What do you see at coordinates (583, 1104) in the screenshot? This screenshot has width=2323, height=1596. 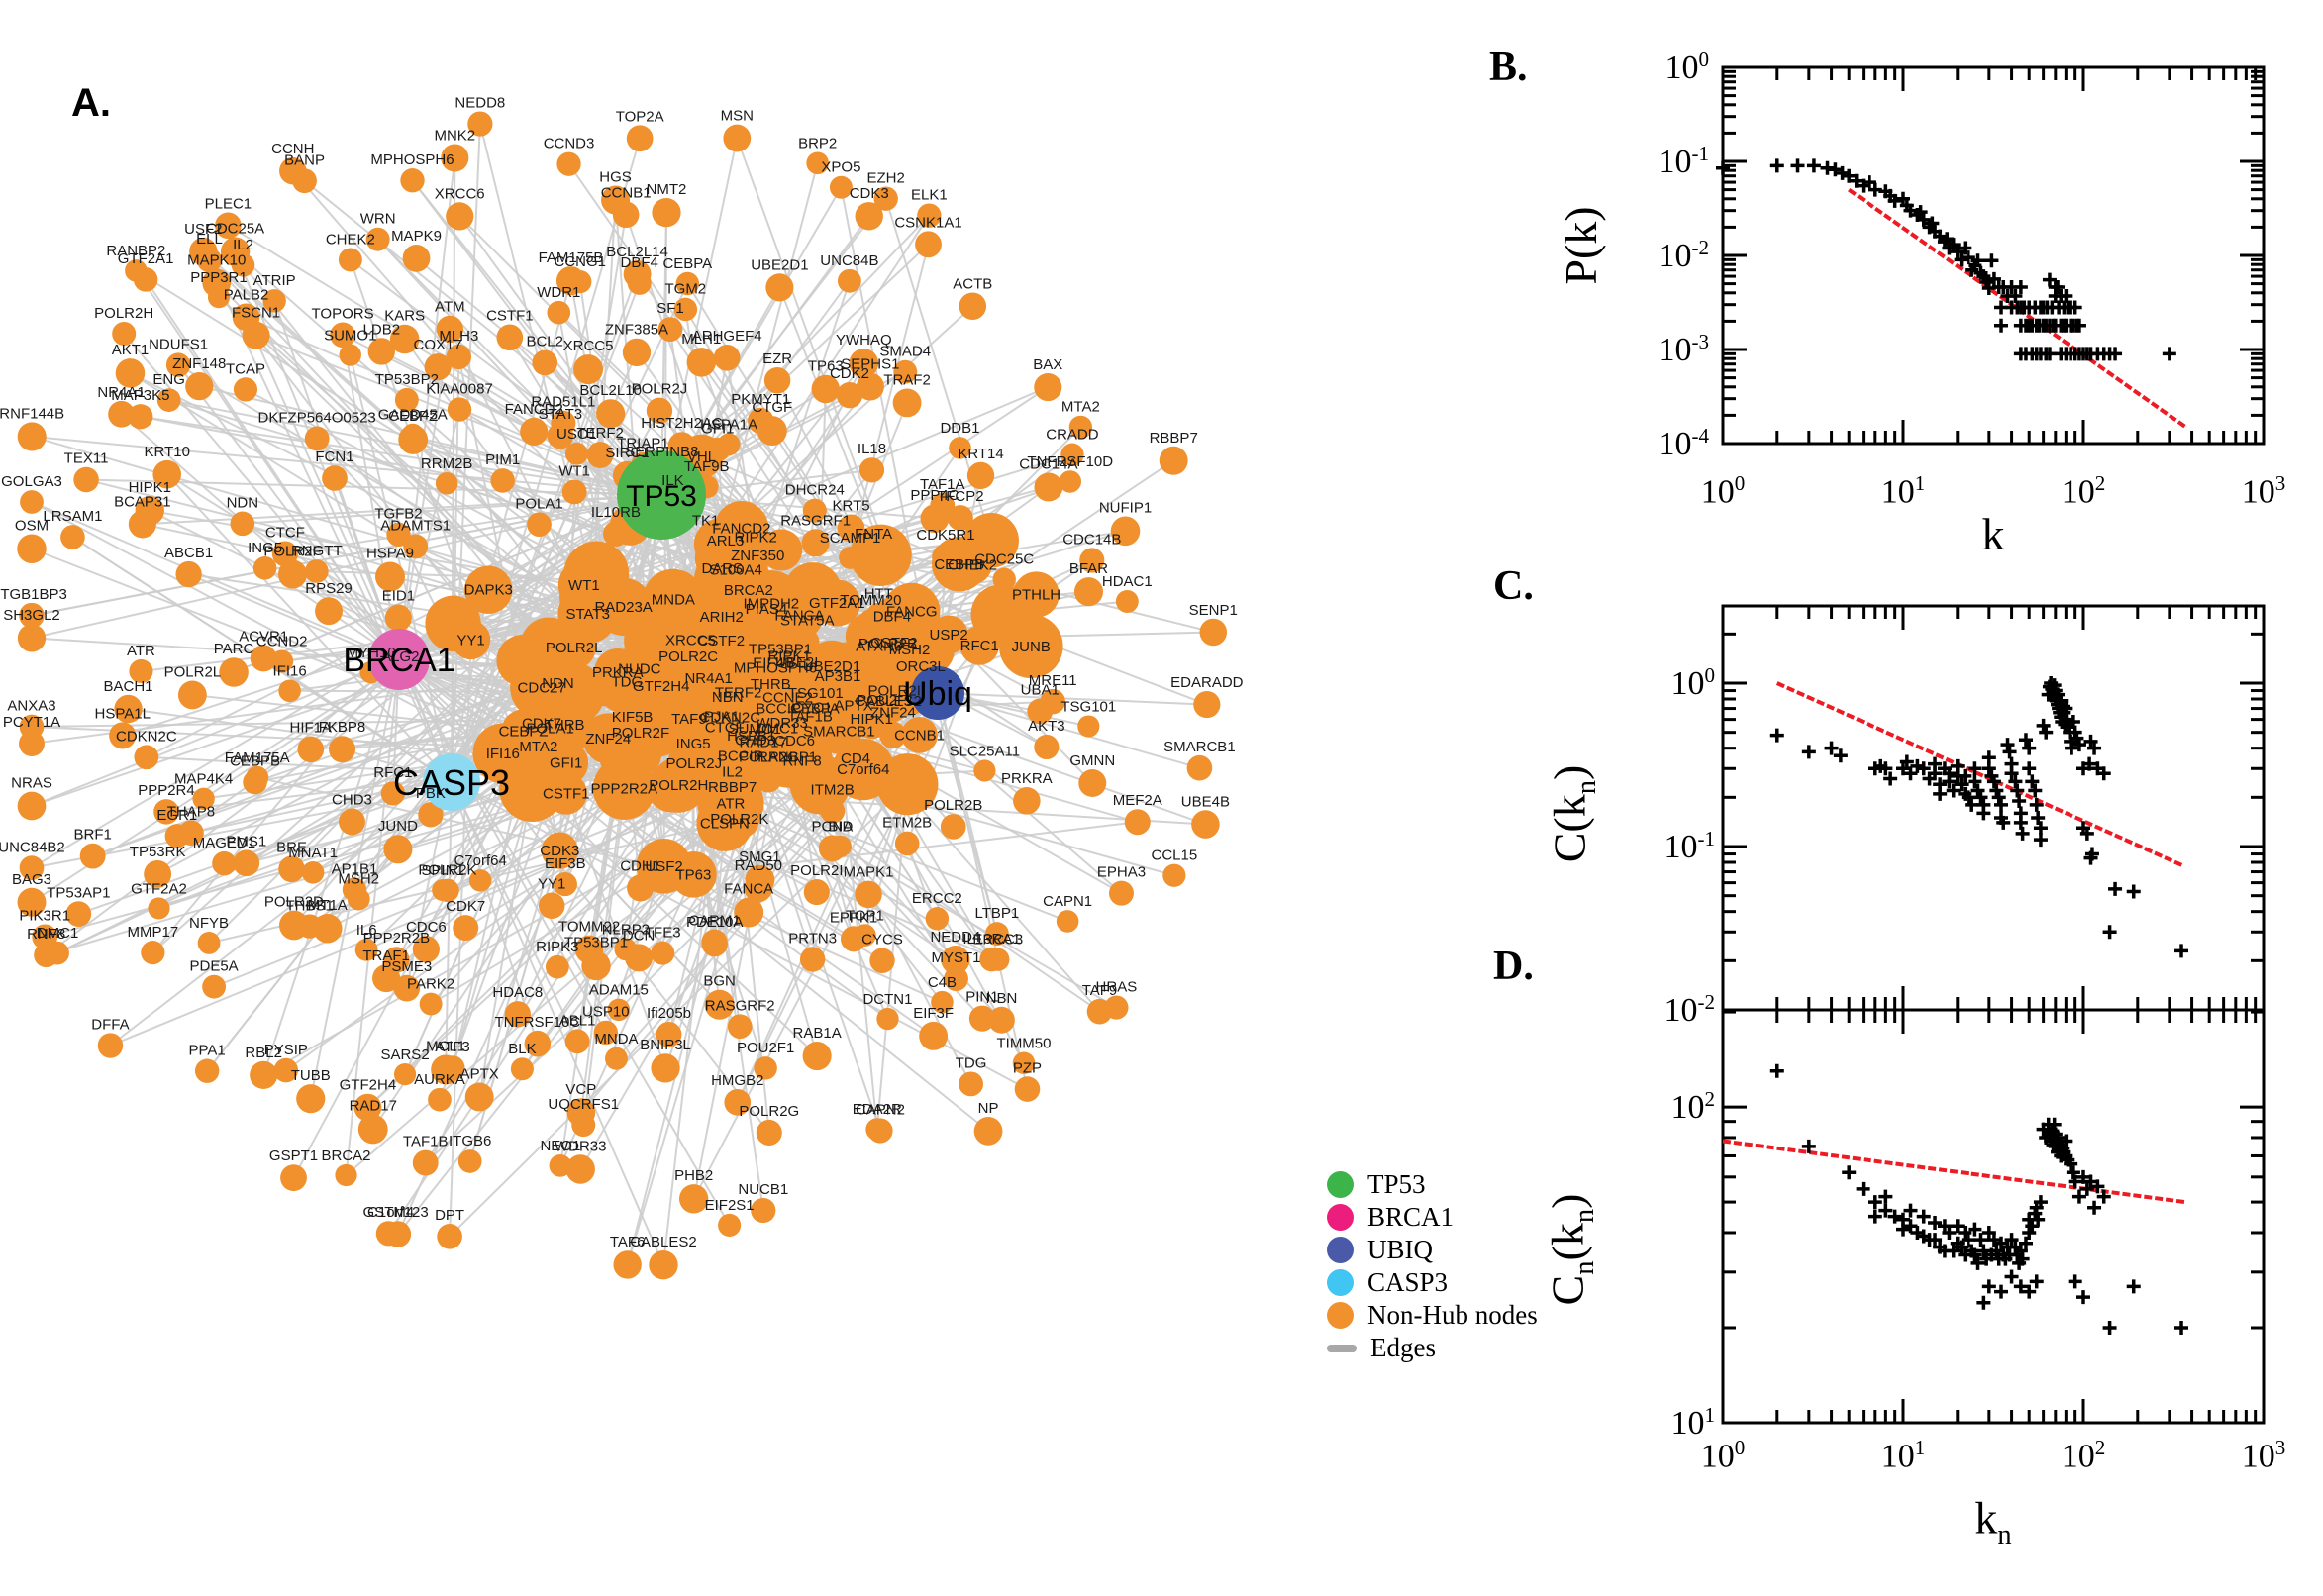 I see `network-node-label: UQCRFS1` at bounding box center [583, 1104].